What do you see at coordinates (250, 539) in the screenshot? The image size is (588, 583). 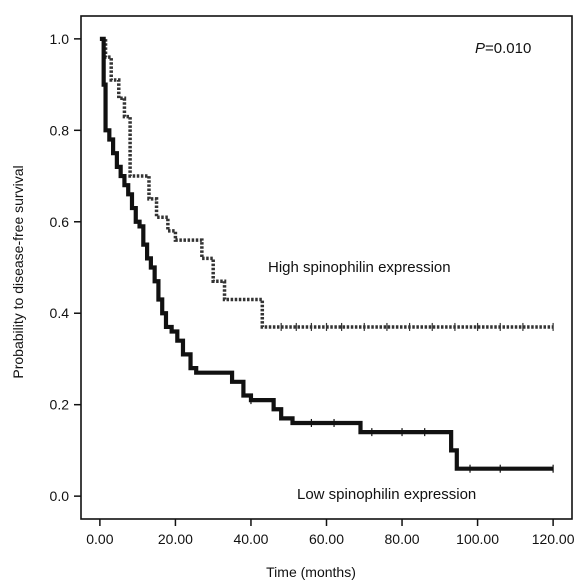 I see `x-tick-label: 40.00` at bounding box center [250, 539].